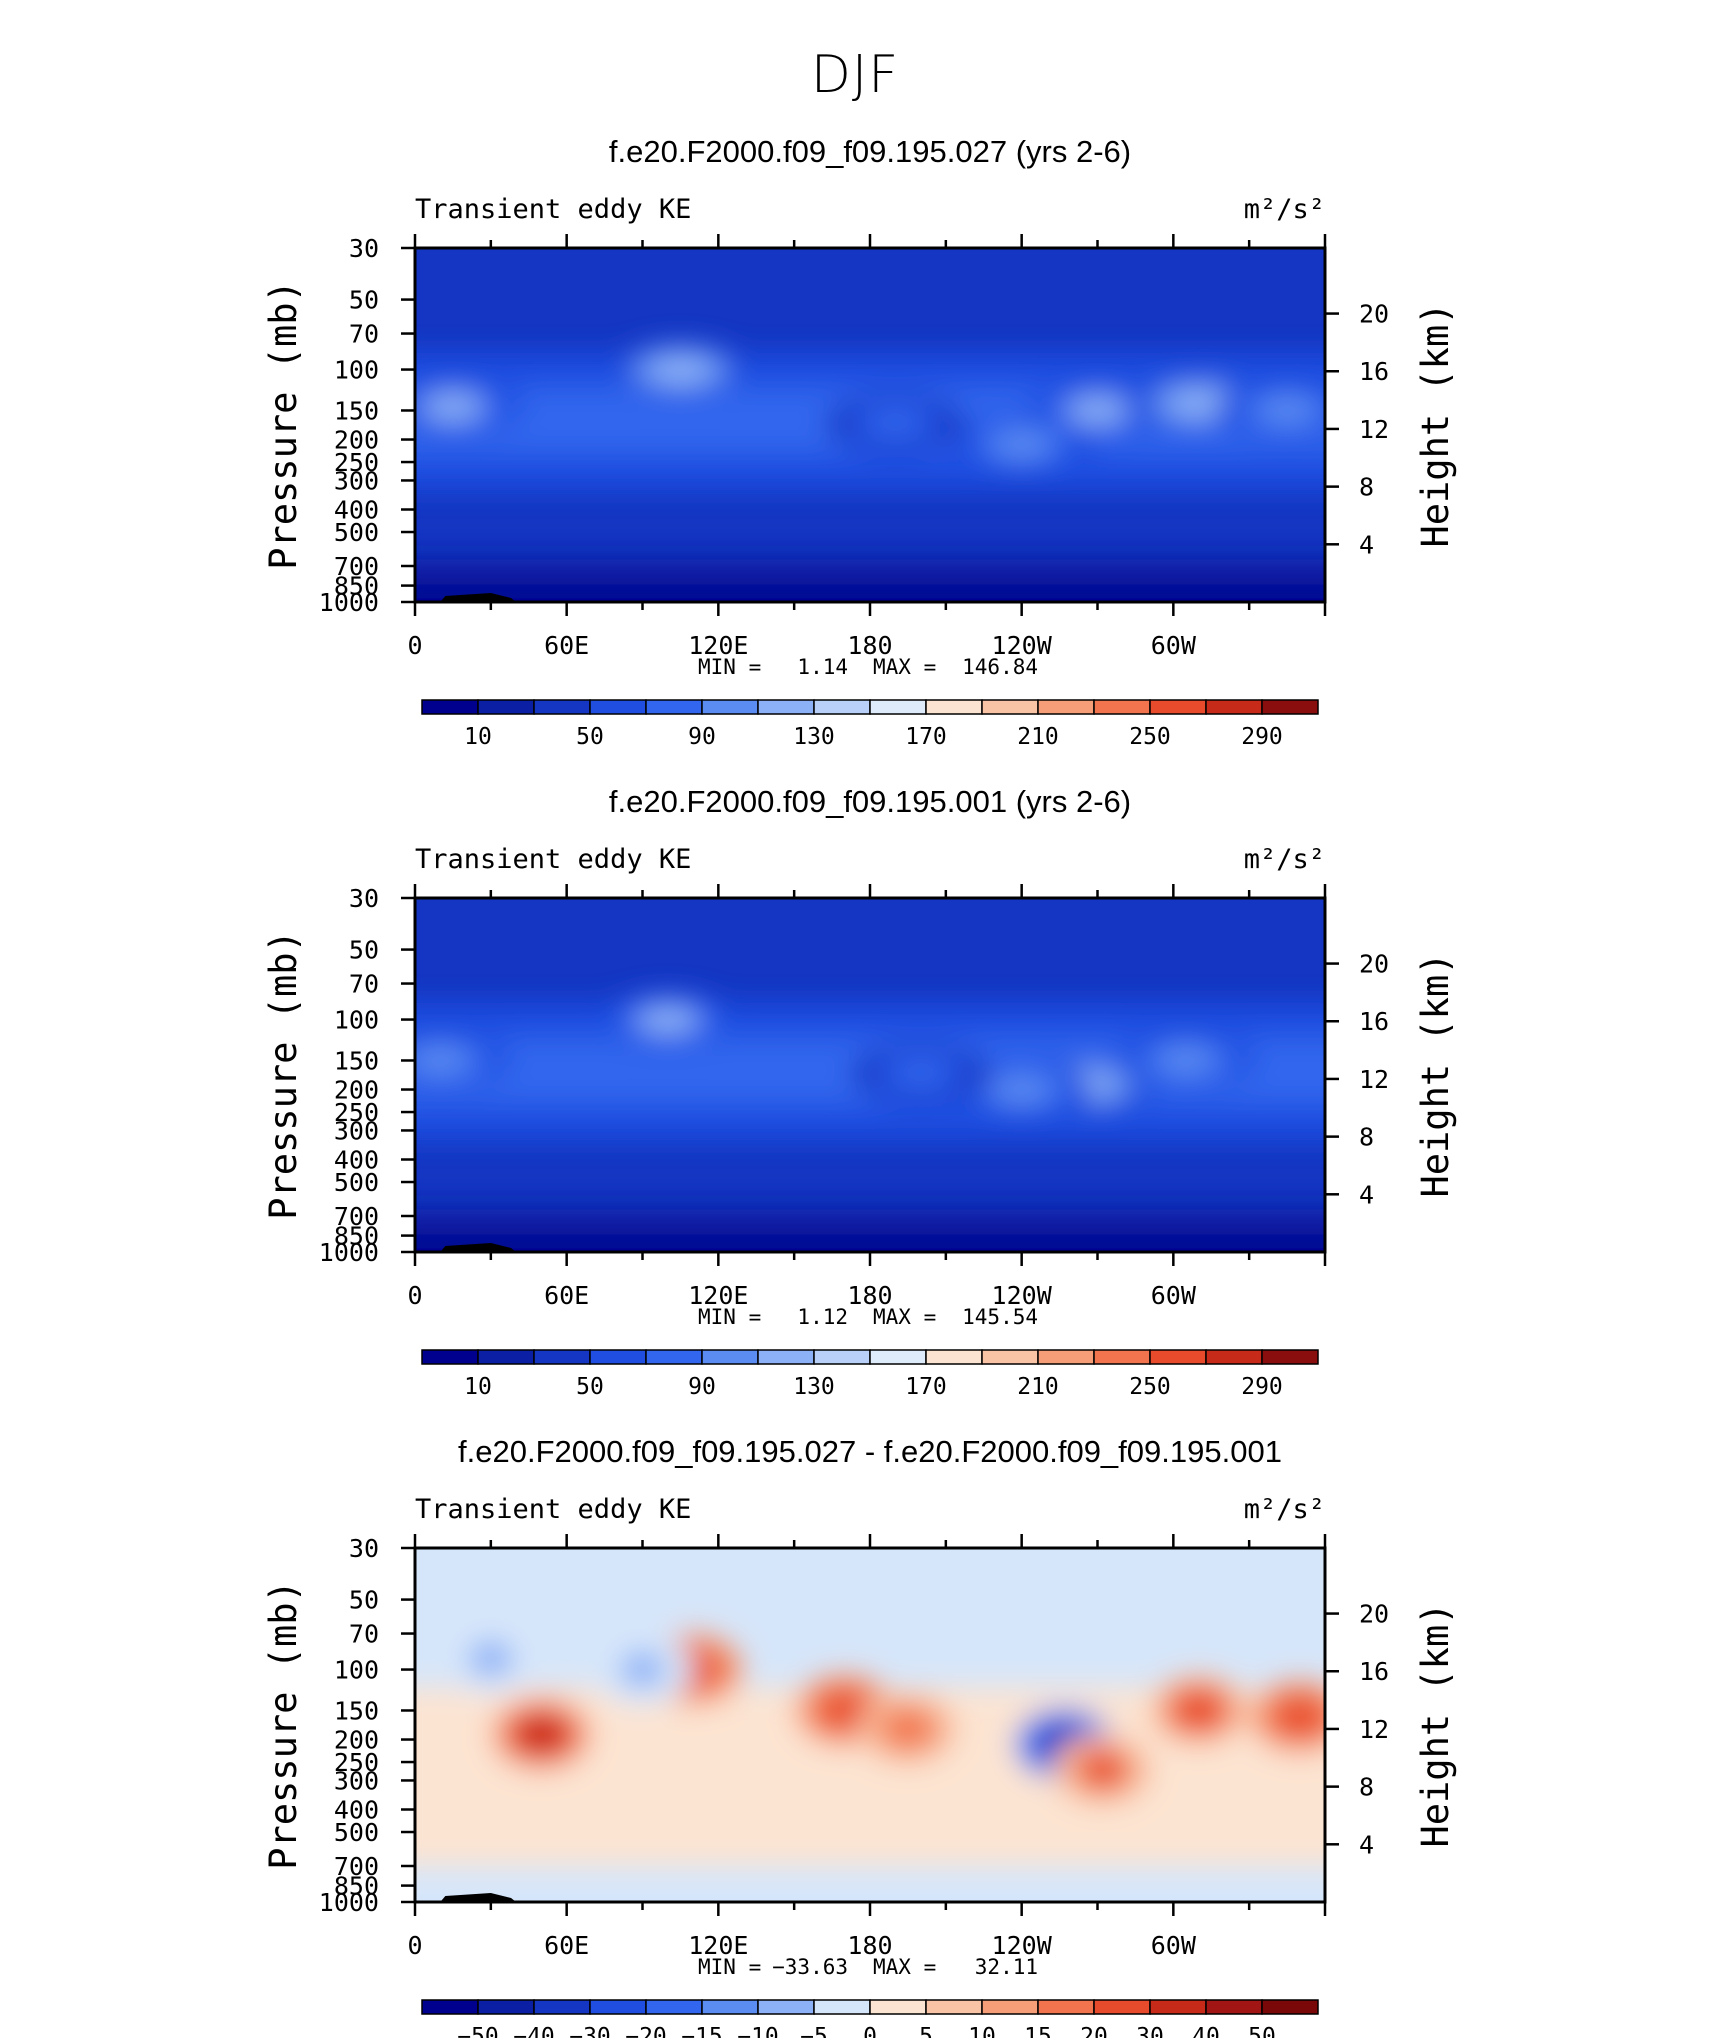  Describe the element at coordinates (814, 2031) in the screenshot. I see `colorbar-label: −5` at that location.